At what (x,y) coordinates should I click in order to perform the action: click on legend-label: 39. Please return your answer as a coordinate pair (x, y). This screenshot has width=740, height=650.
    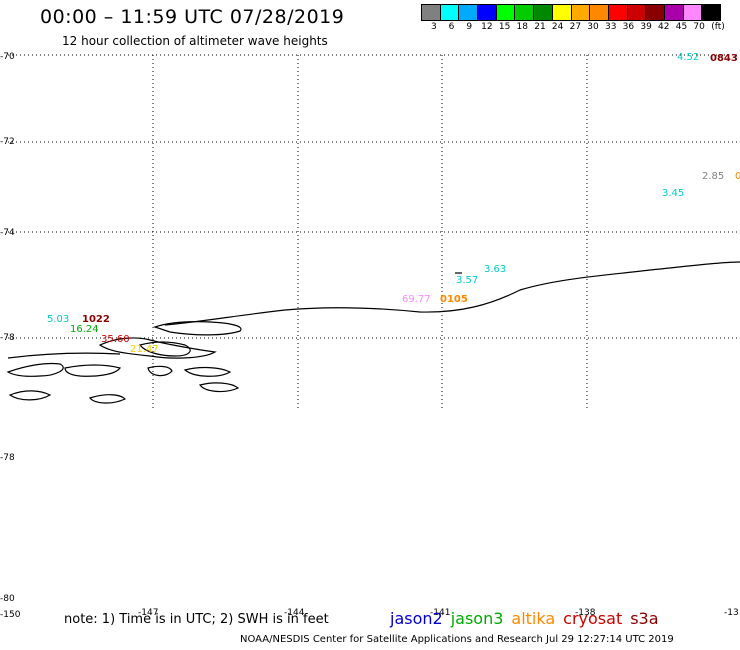
    Looking at the image, I should click on (646, 27).